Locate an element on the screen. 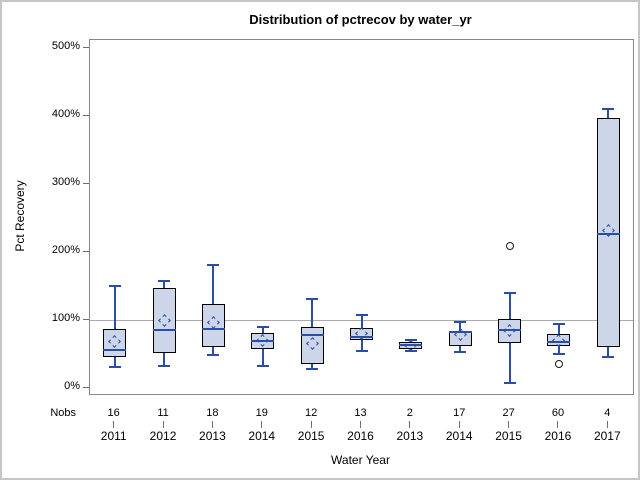 The width and height of the screenshot is (640, 480). y-tick-label: 100% is located at coordinates (65, 318).